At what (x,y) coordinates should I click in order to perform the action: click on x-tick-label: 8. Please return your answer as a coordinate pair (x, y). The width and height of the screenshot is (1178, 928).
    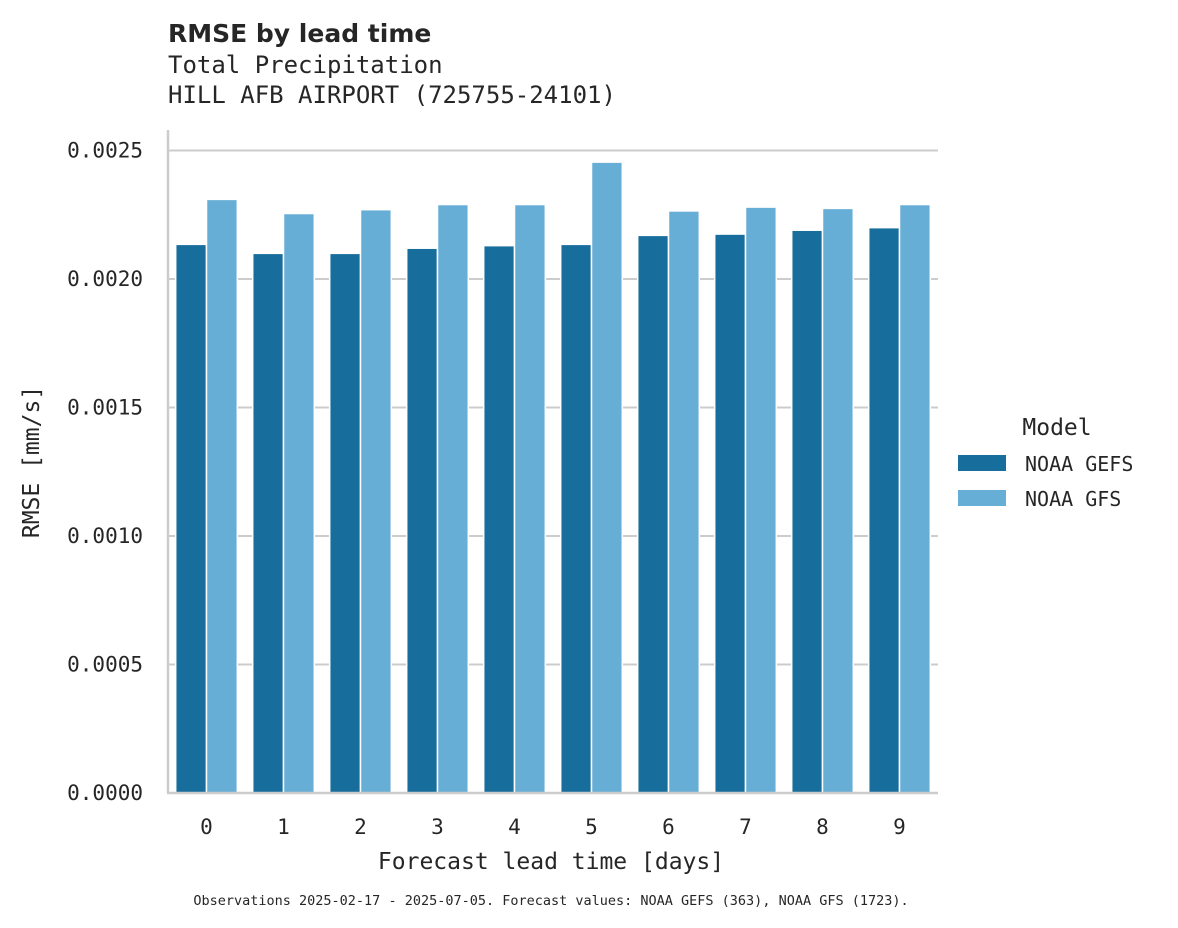
    Looking at the image, I should click on (822, 827).